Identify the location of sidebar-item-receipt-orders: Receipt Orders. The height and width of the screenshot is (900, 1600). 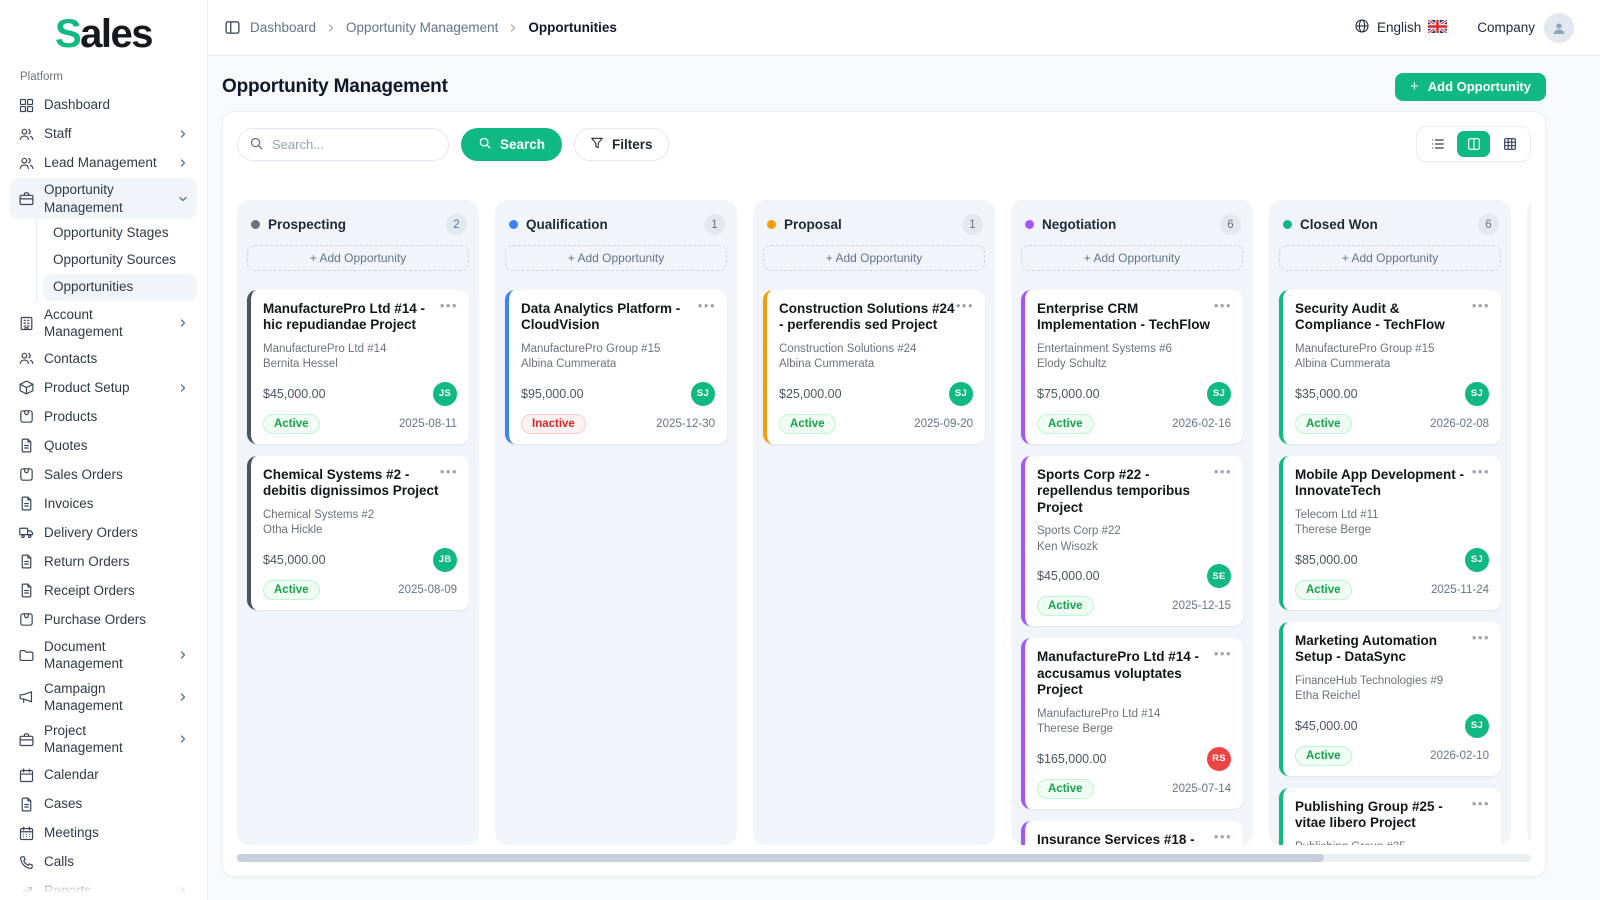
(103, 591).